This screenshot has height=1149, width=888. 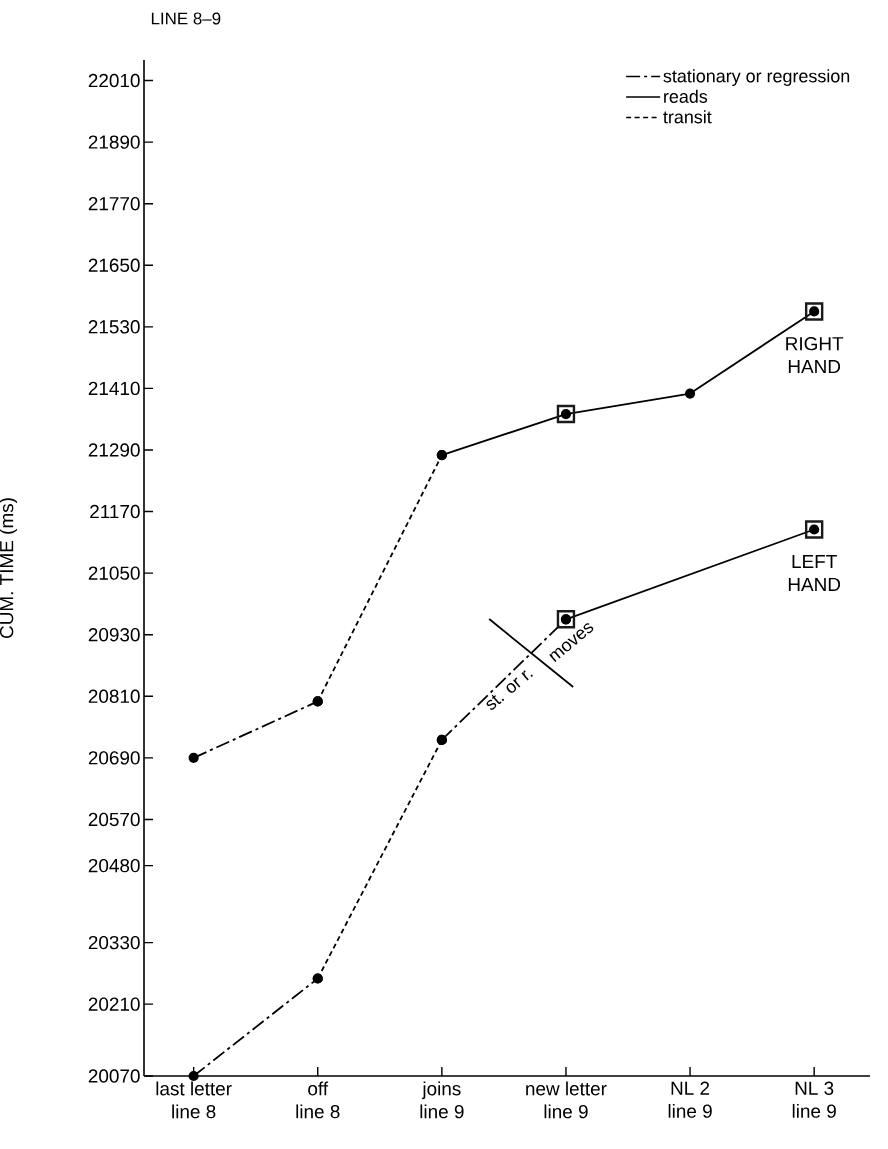 What do you see at coordinates (114, 942) in the screenshot?
I see `y-tick-label: 20330` at bounding box center [114, 942].